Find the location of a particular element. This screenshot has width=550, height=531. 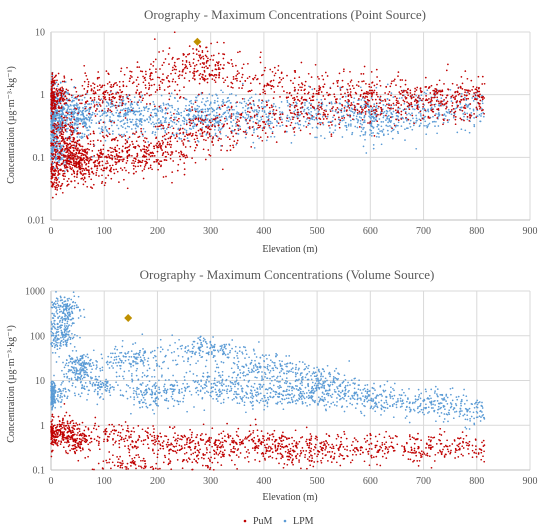

point-source-x-axis-label: Elevation (m) is located at coordinates (289, 249).